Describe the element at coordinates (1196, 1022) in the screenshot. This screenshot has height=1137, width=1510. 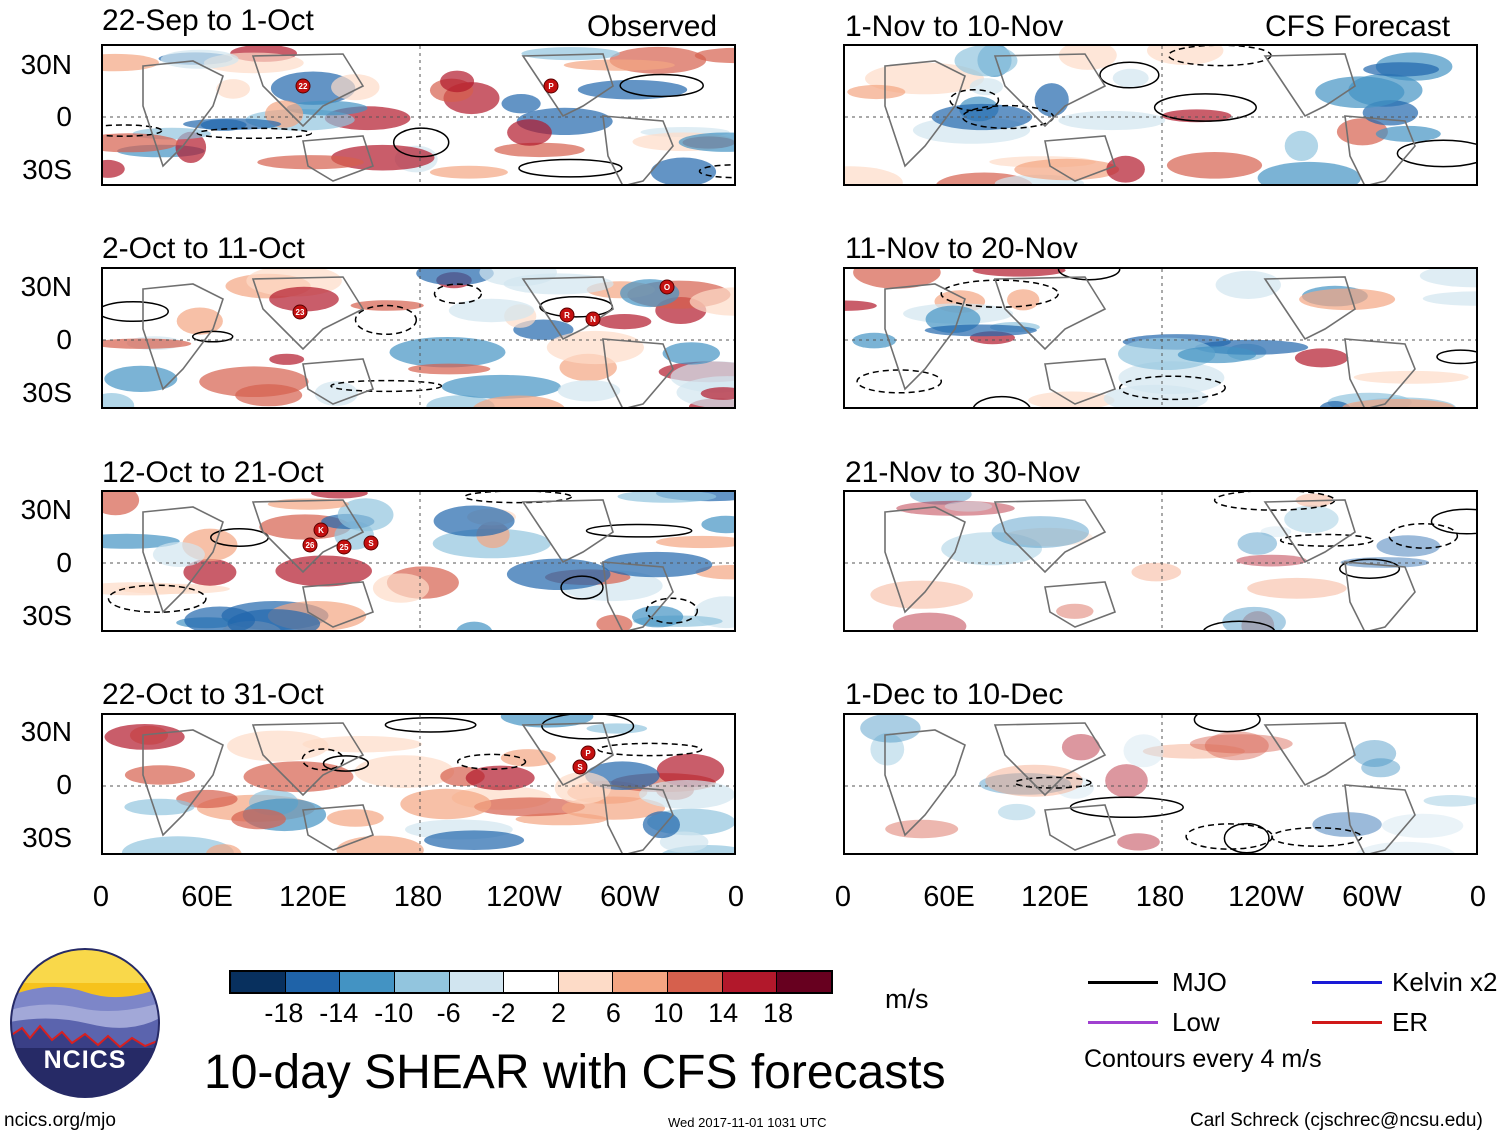
I see `legend-low-label: Low` at that location.